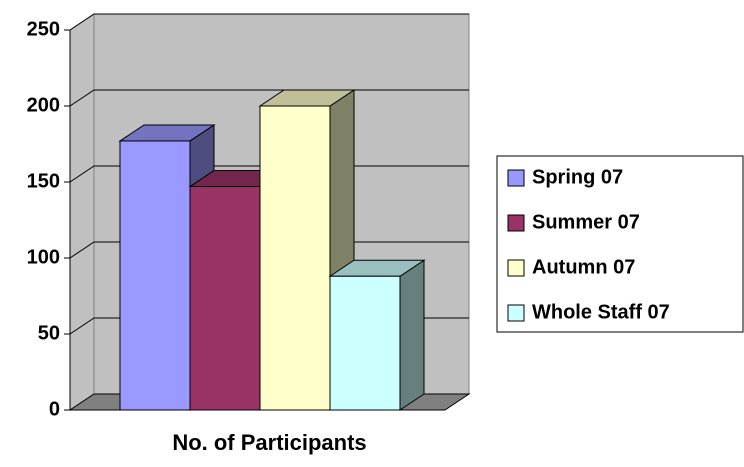  I want to click on bar-side, so click(412, 335).